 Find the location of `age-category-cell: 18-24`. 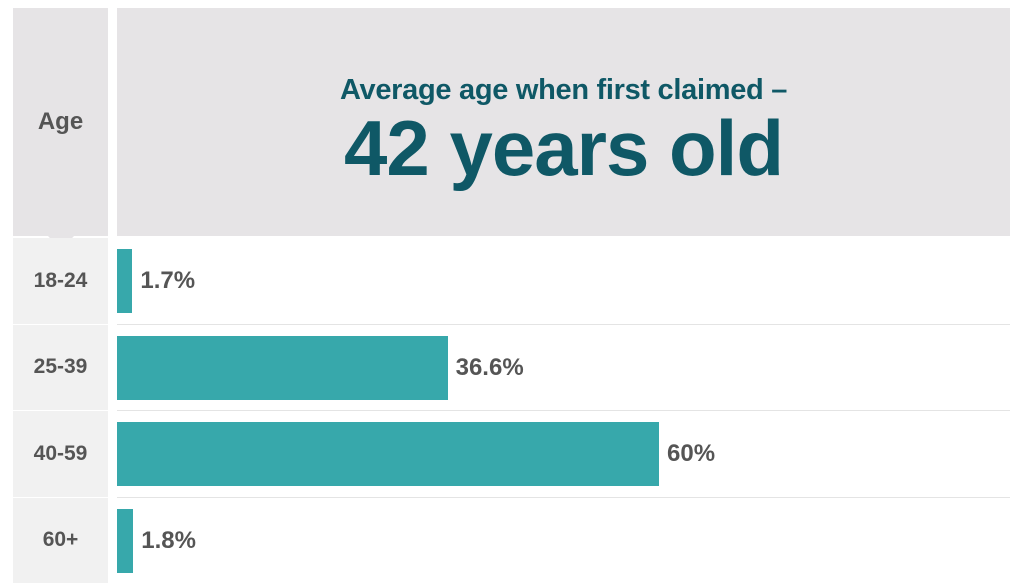

age-category-cell: 18-24 is located at coordinates (60, 281).